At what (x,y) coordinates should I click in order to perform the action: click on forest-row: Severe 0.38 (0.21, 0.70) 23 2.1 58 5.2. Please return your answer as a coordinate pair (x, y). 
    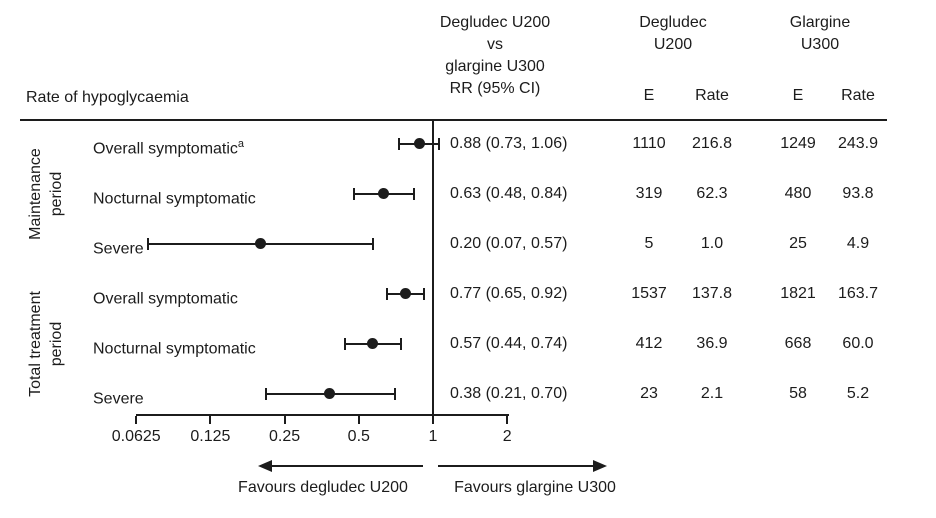
    Looking at the image, I should click on (468, 395).